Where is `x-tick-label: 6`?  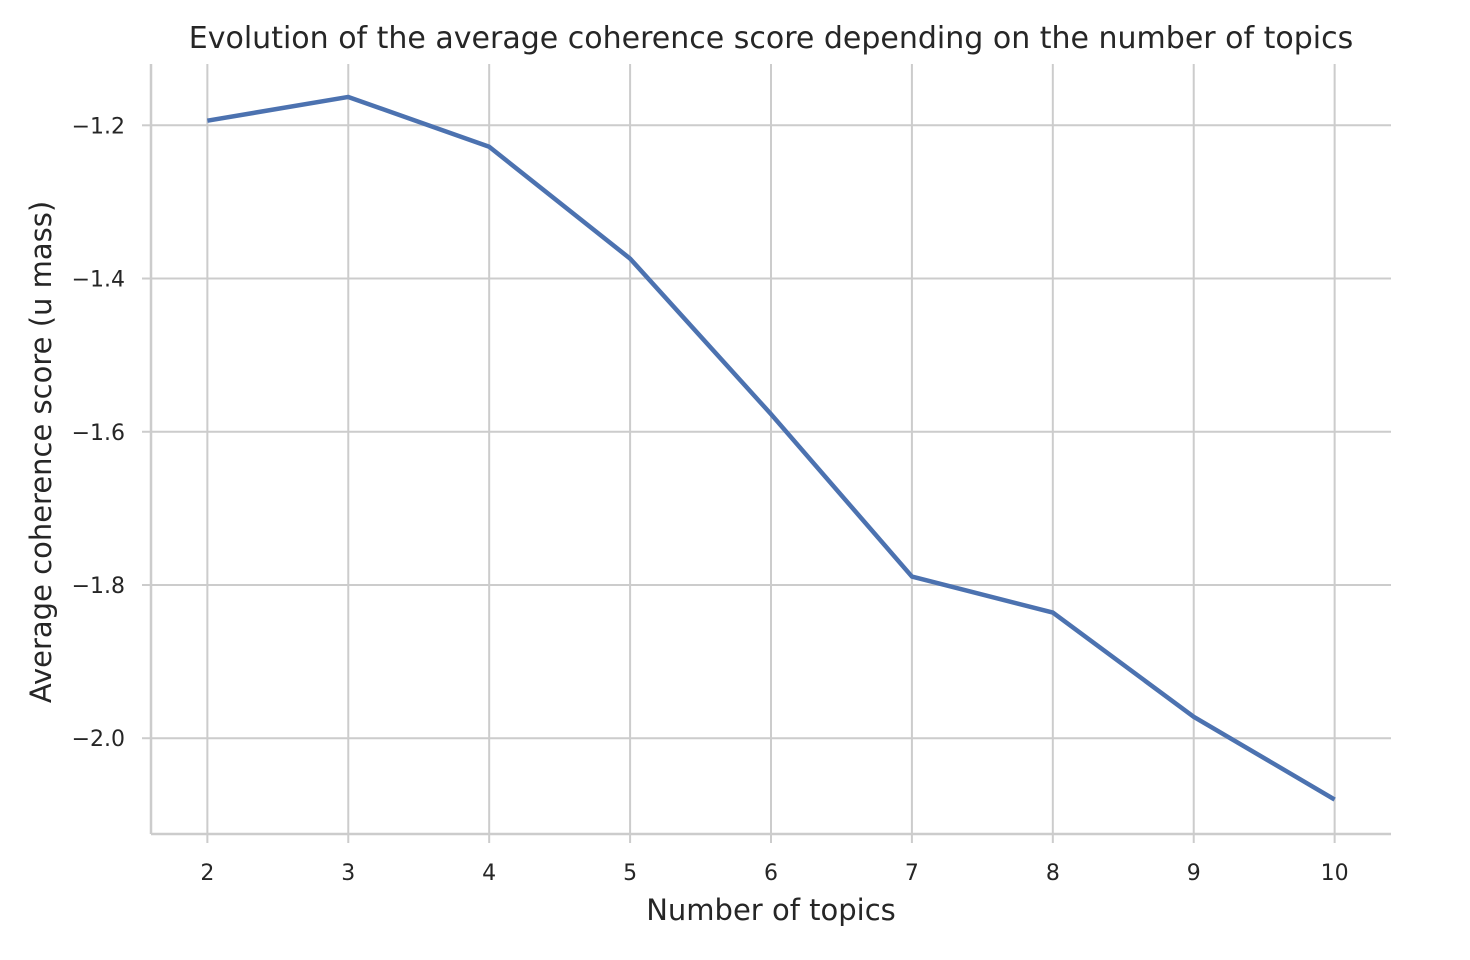 x-tick-label: 6 is located at coordinates (771, 873).